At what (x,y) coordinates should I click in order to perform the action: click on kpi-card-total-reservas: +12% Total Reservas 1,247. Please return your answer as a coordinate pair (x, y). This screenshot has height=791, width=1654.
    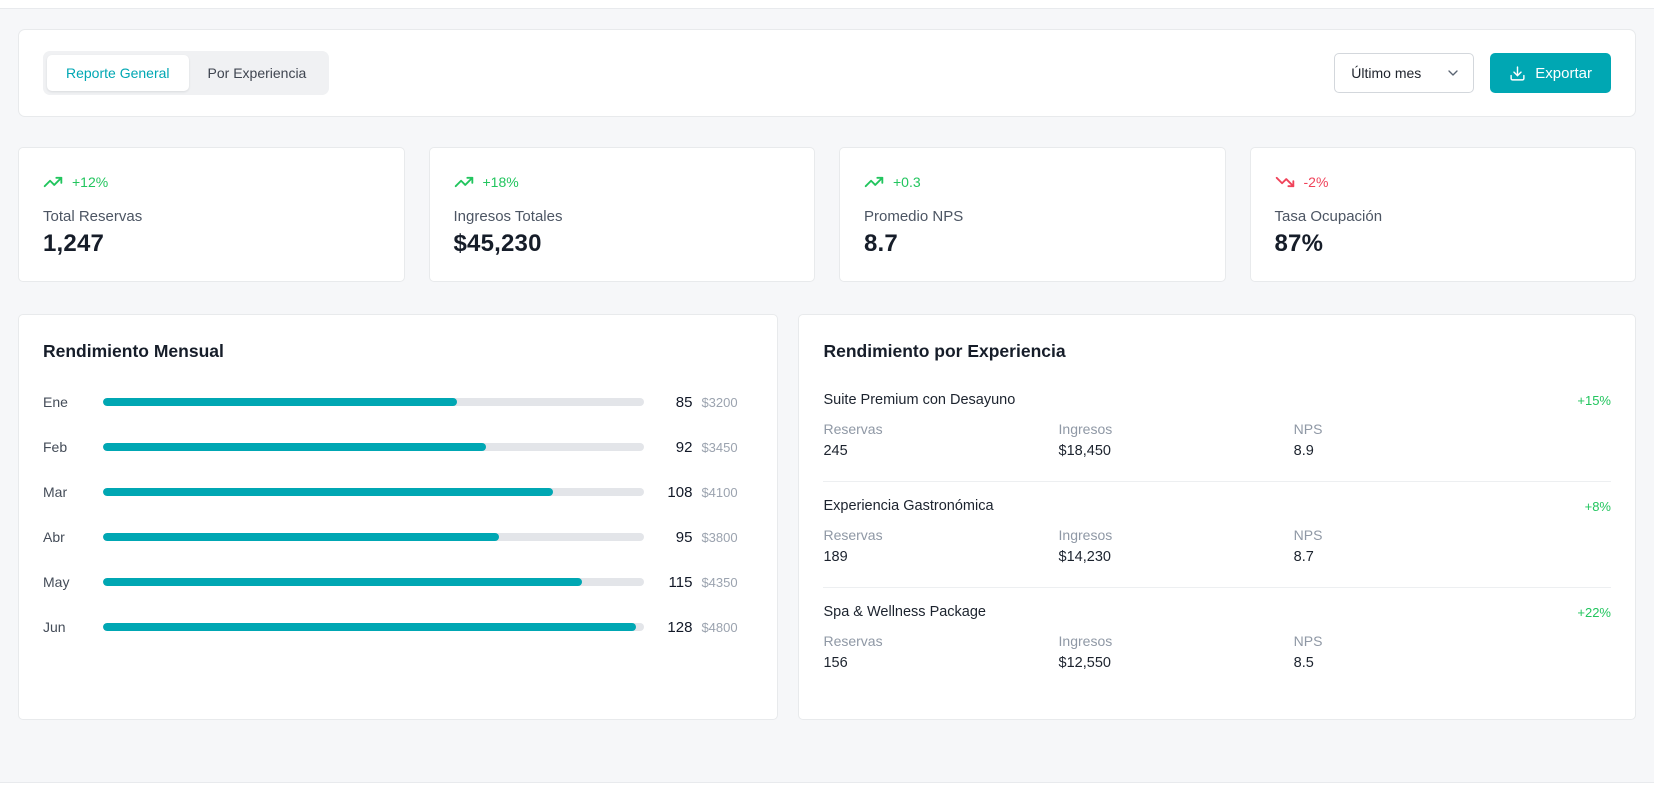
    Looking at the image, I should click on (211, 214).